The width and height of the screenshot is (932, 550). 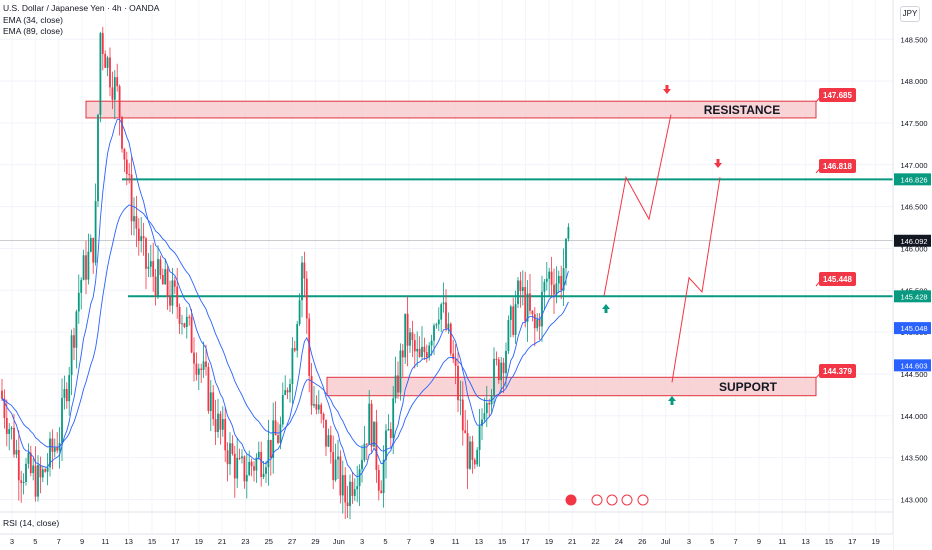 I want to click on event-icon, so click(x=571, y=500).